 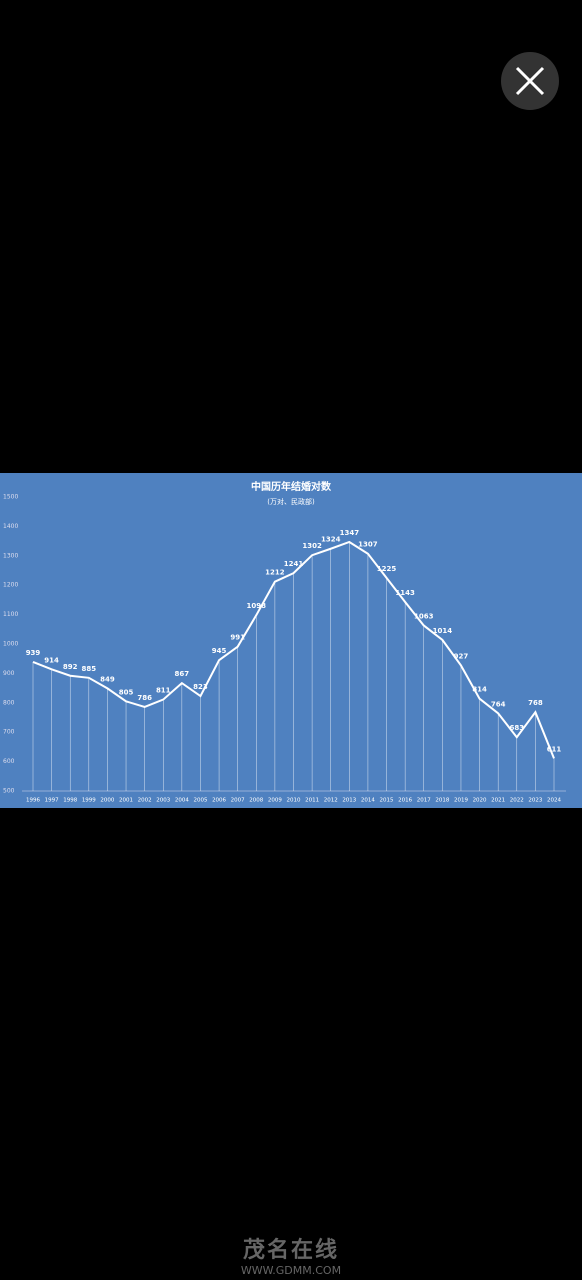 What do you see at coordinates (163, 691) in the screenshot?
I see `data-label: 811` at bounding box center [163, 691].